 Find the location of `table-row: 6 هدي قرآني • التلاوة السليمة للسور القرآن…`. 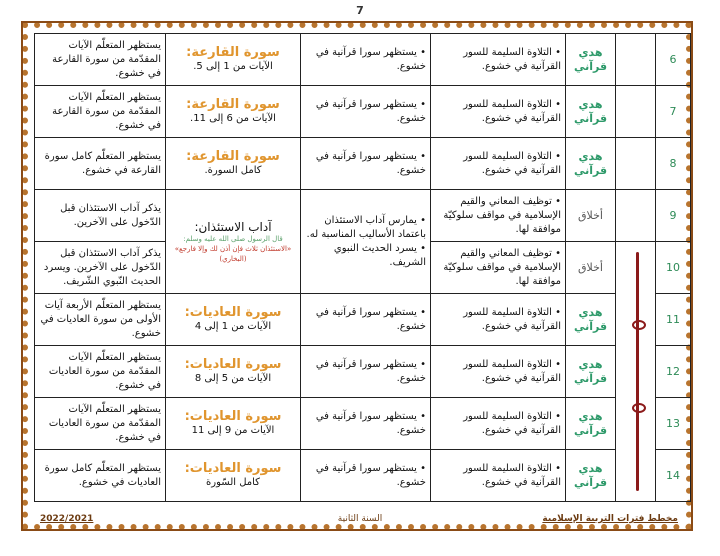

table-row: 6 هدي قرآني • التلاوة السليمة للسور القرآن… is located at coordinates (362, 59).